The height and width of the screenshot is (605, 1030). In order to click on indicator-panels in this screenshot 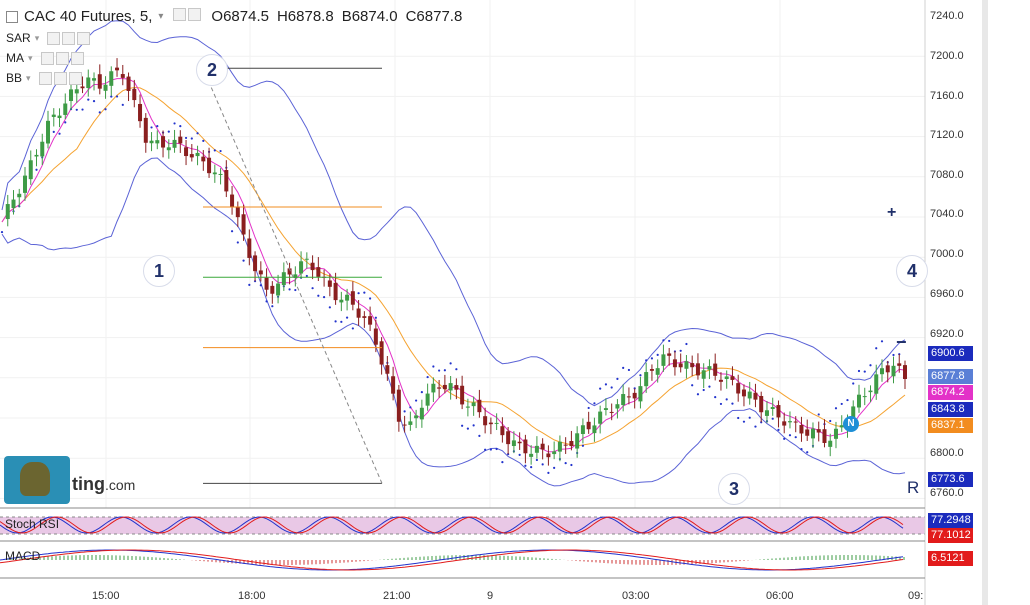, I will do `click(462, 543)`.